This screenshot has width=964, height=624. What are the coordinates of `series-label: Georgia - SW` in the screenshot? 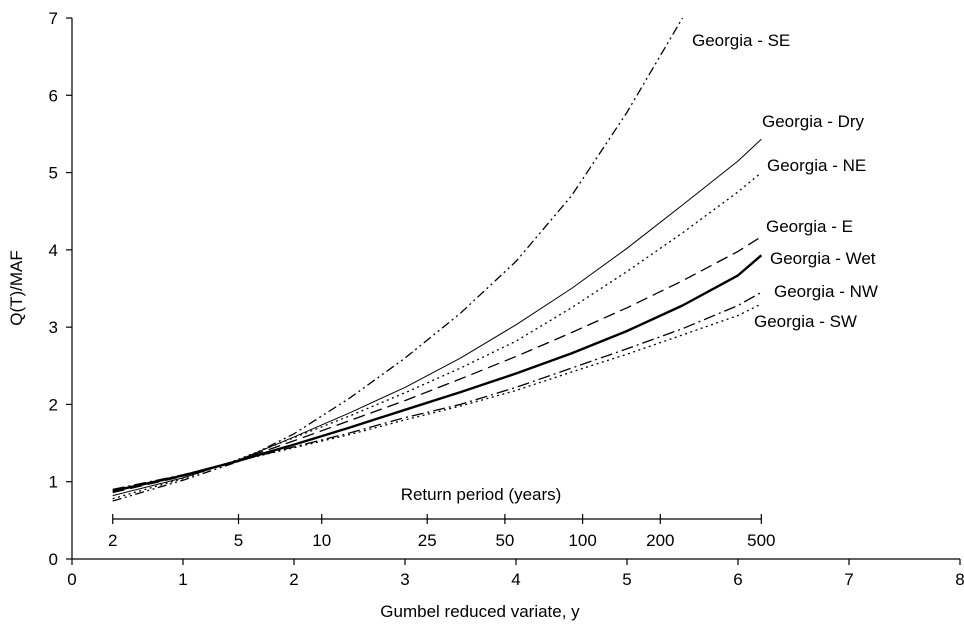 It's located at (805, 321).